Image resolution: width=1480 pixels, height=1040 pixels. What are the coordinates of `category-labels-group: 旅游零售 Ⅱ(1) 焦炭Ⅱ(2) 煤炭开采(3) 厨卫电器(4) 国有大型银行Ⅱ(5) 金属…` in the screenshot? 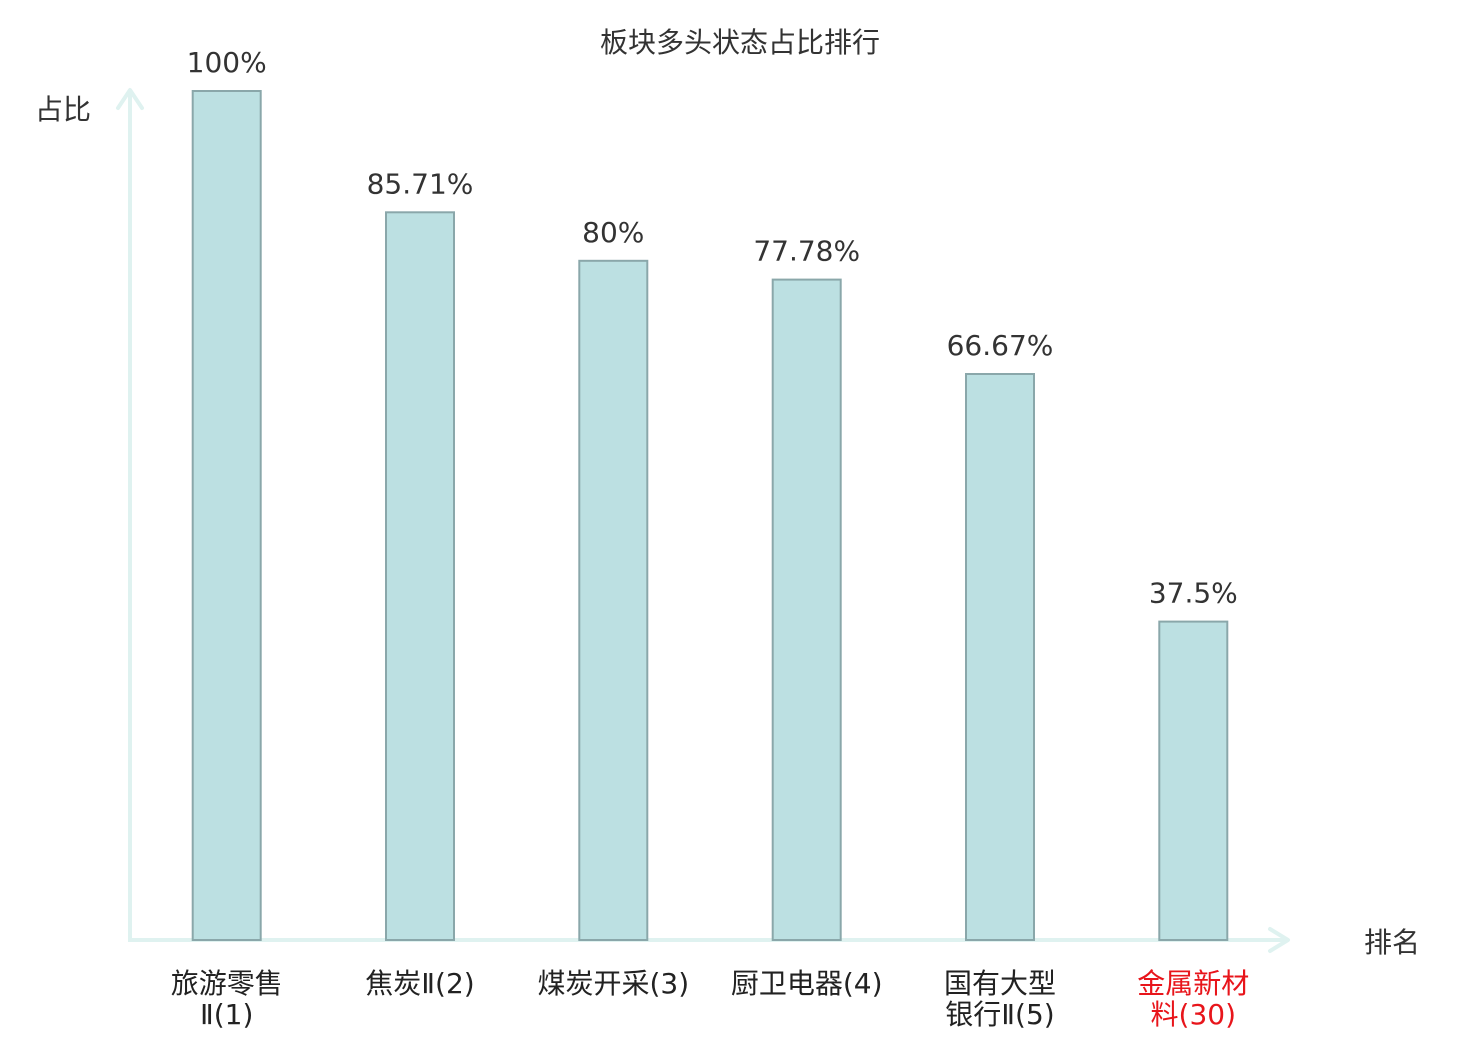 It's located at (710, 999).